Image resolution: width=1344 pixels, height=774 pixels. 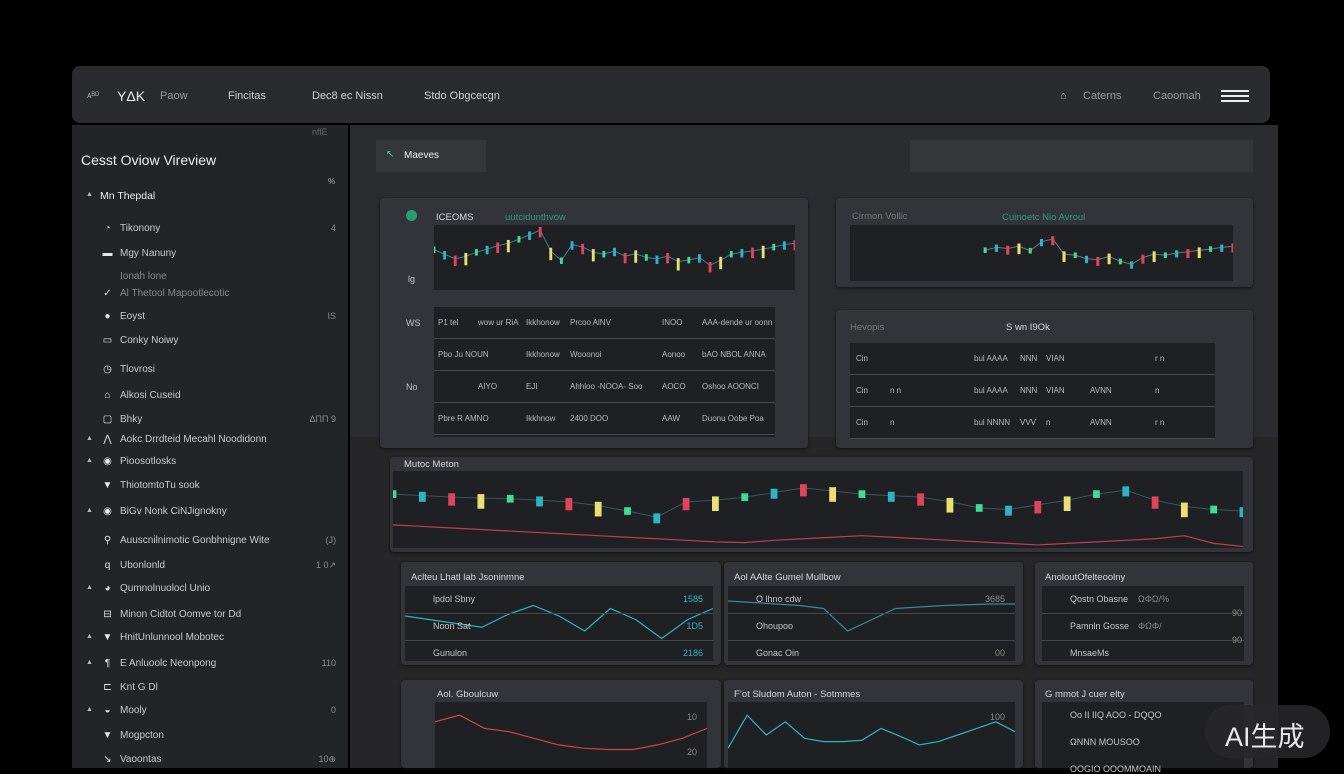 What do you see at coordinates (818, 502) in the screenshot?
I see `panel4-series-line` at bounding box center [818, 502].